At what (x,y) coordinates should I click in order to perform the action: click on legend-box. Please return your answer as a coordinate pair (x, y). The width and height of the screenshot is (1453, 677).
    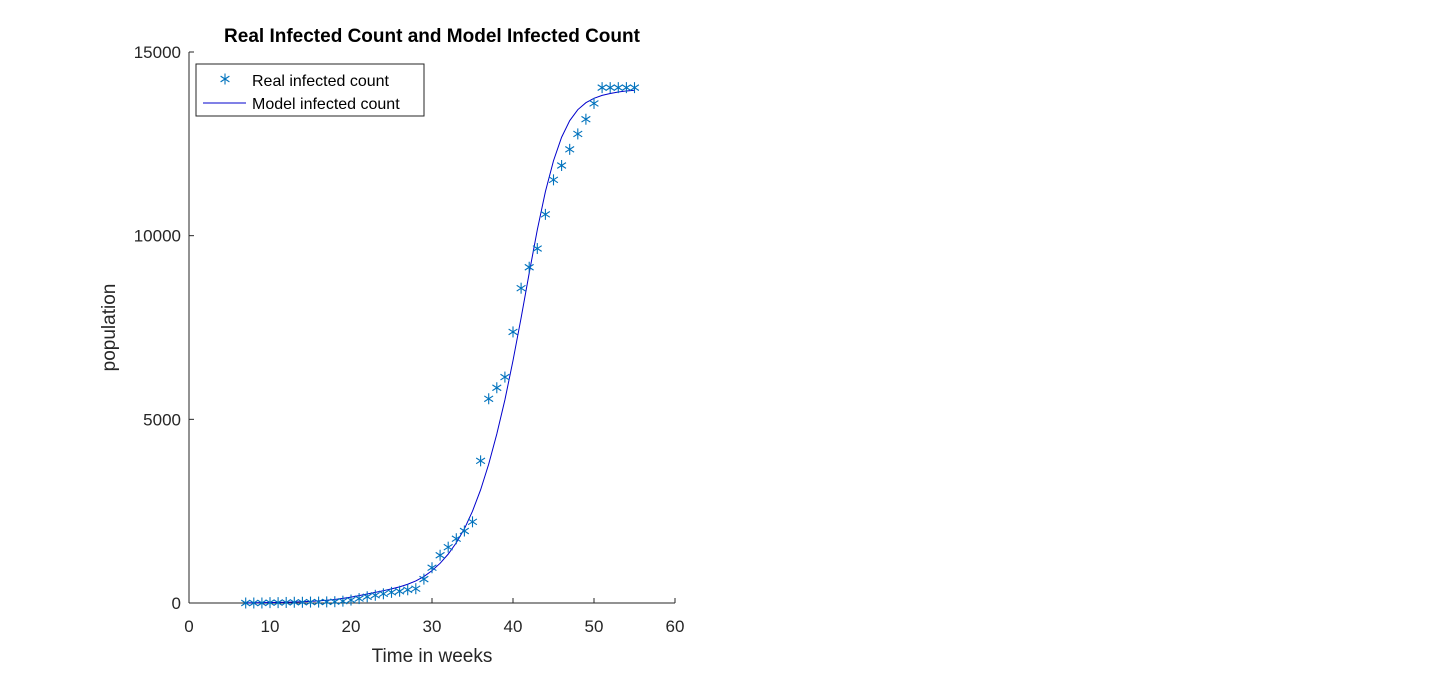
    Looking at the image, I should click on (310, 90).